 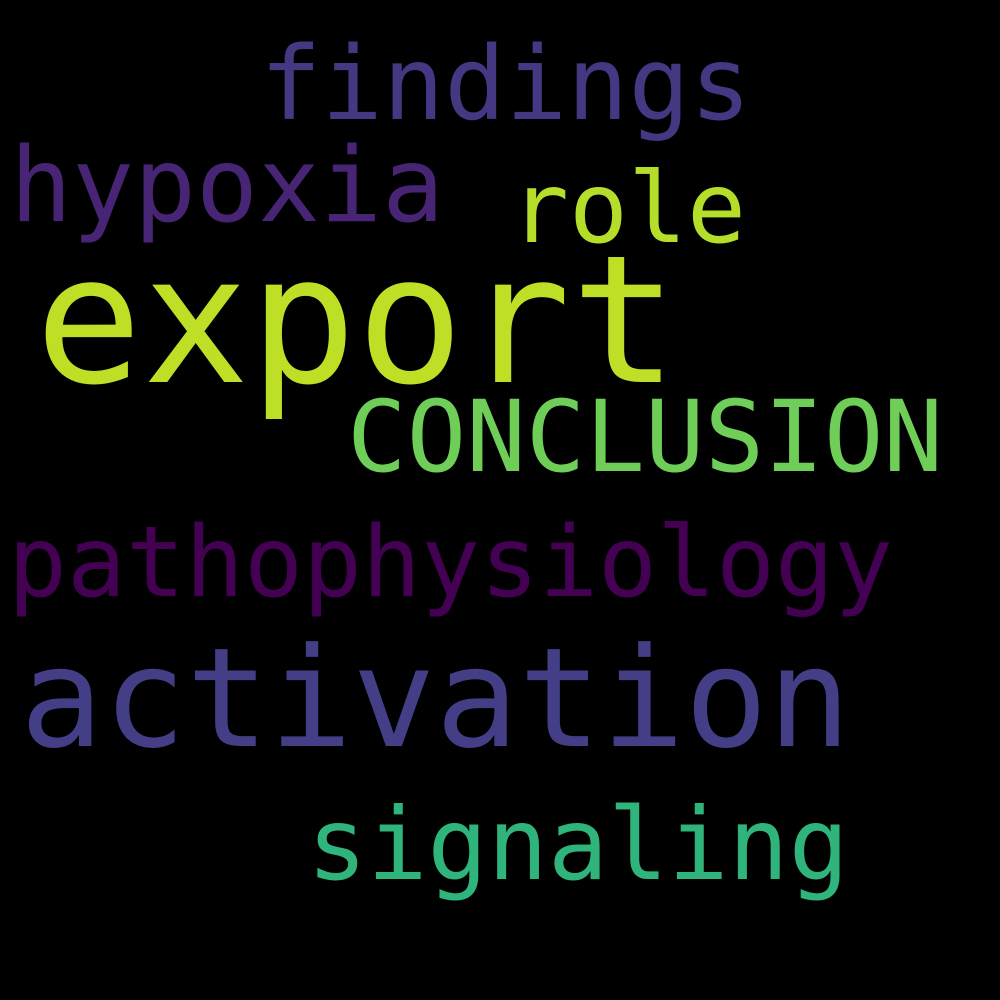 What do you see at coordinates (227, 186) in the screenshot?
I see `word-hypoxia: hypoxia` at bounding box center [227, 186].